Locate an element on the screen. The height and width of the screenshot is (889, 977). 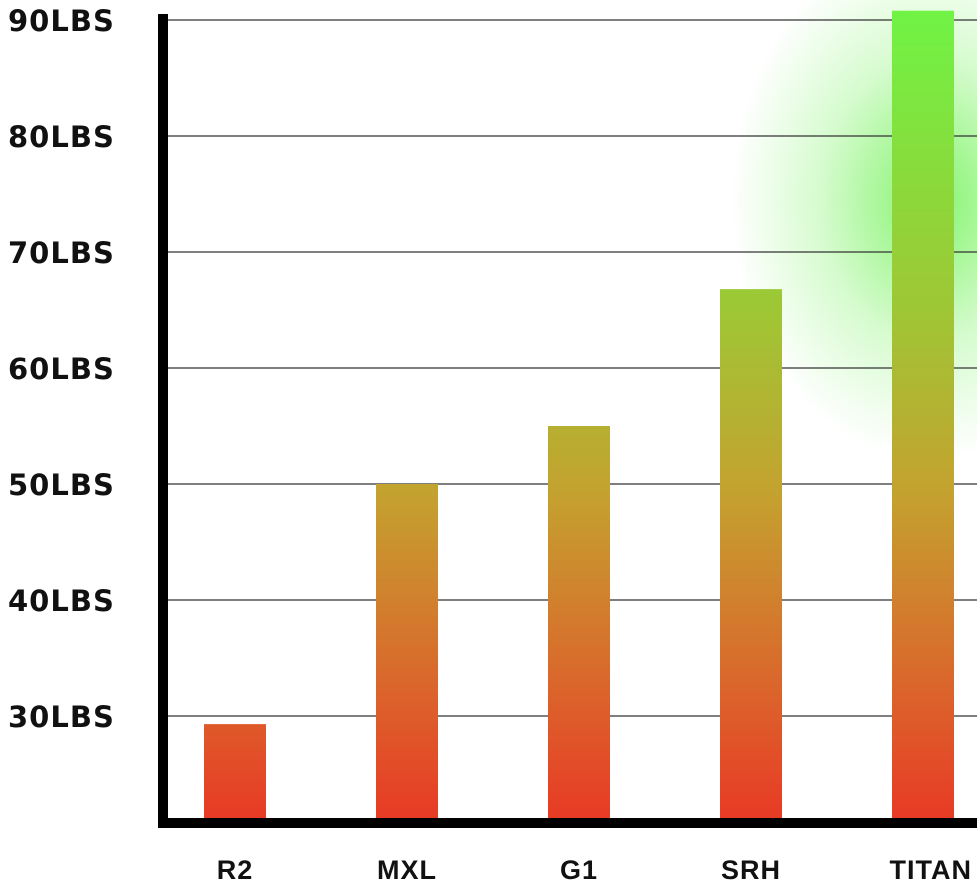
x-category-label: G1 is located at coordinates (579, 870).